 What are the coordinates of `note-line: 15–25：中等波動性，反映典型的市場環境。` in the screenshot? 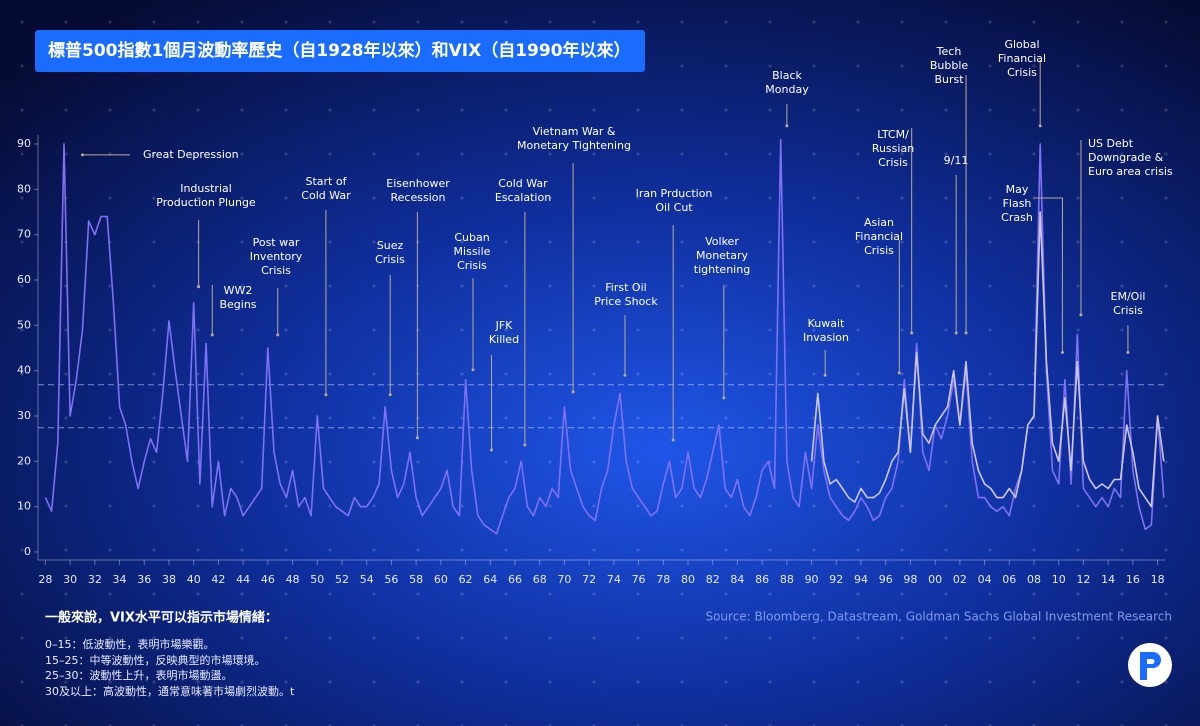 It's located at (155, 660).